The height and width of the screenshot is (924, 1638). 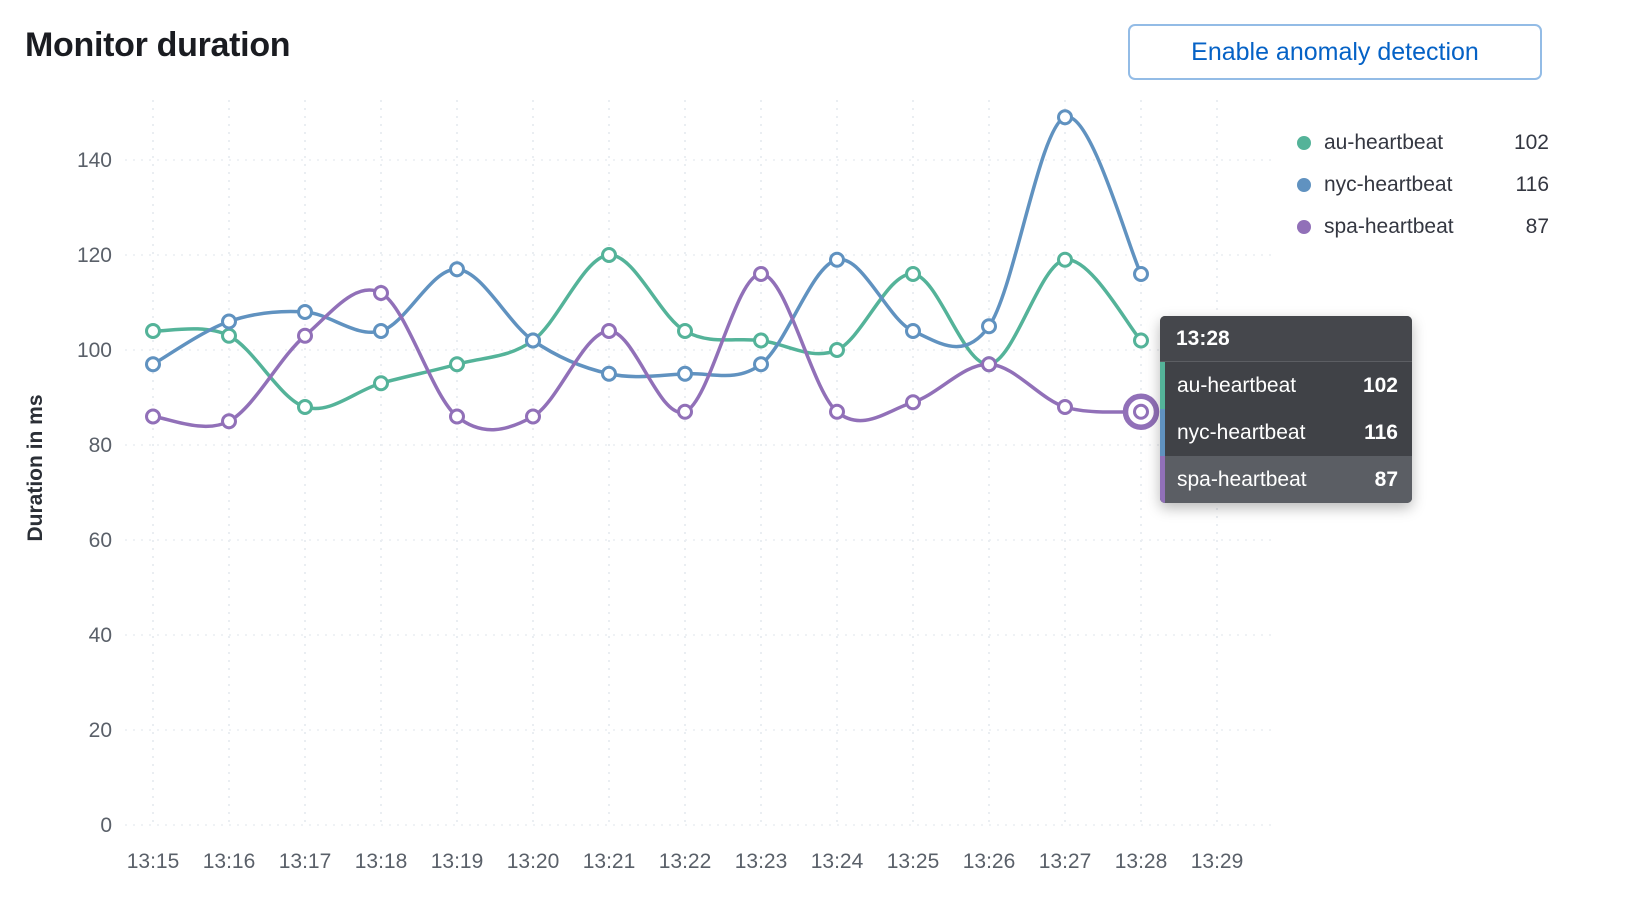 What do you see at coordinates (94, 160) in the screenshot?
I see `svg-text: 140` at bounding box center [94, 160].